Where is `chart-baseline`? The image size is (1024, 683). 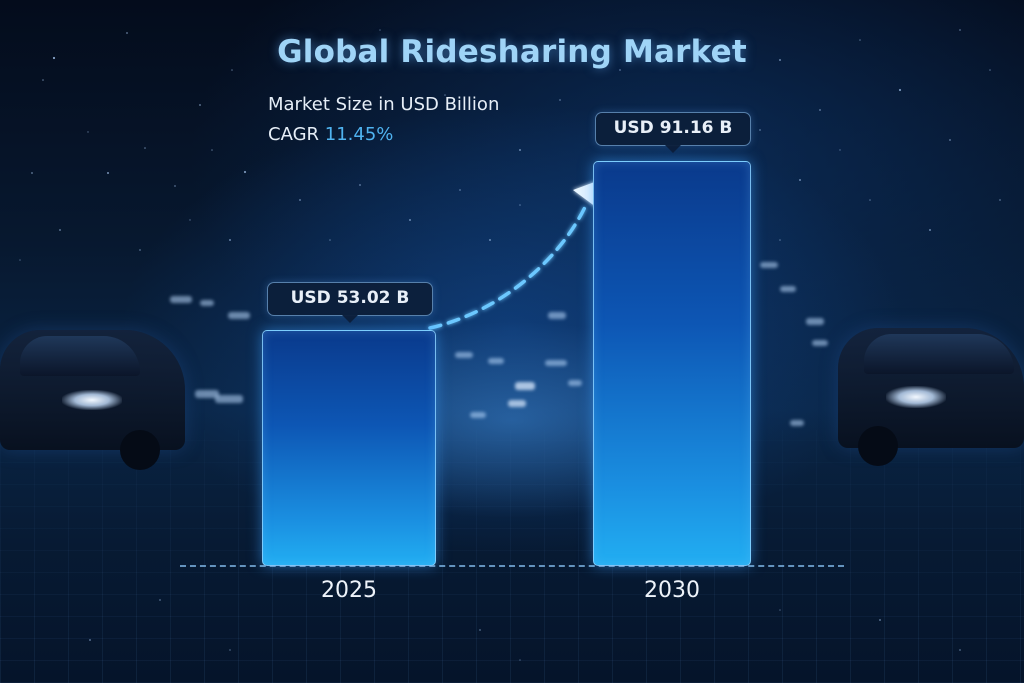
chart-baseline is located at coordinates (512, 566).